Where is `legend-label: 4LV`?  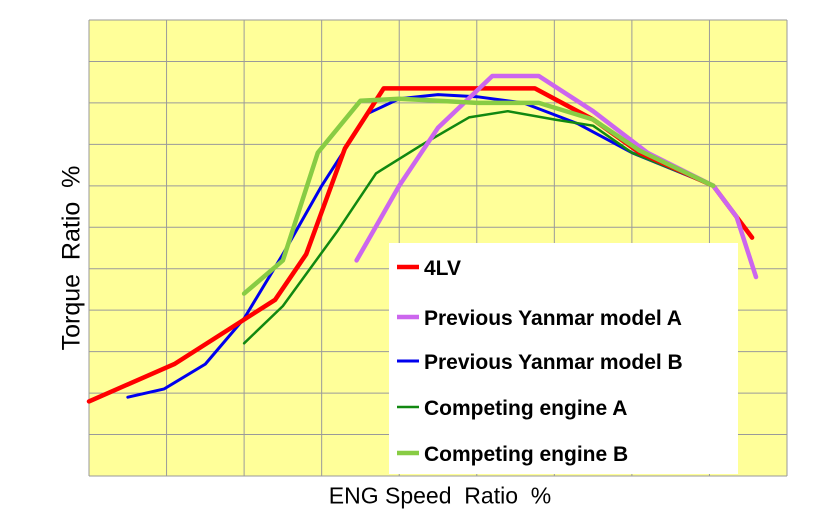
legend-label: 4LV is located at coordinates (442, 268).